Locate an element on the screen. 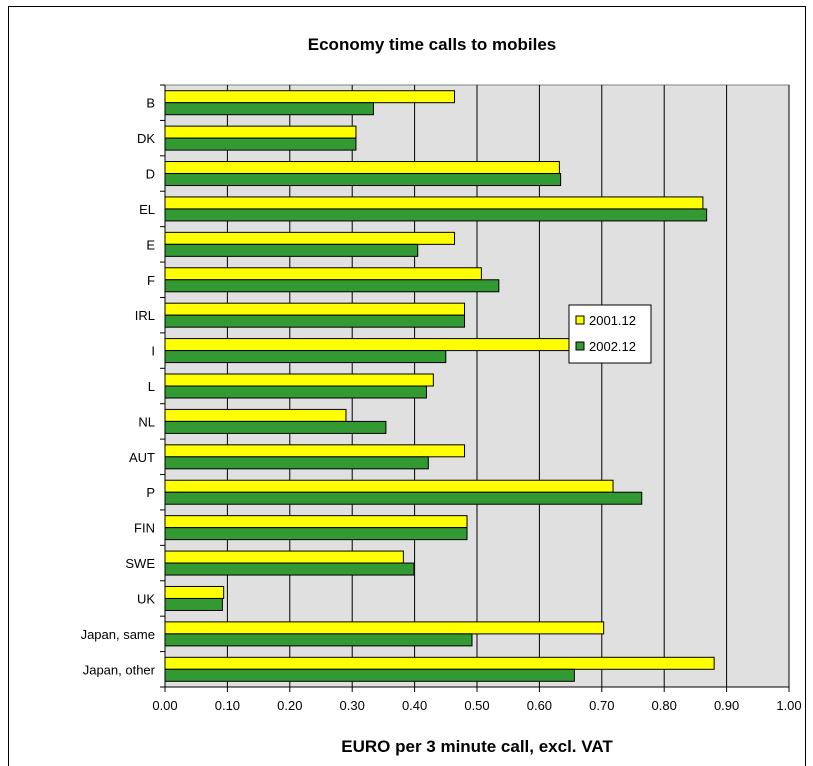  x-tick-label: 0.00 is located at coordinates (164, 705).